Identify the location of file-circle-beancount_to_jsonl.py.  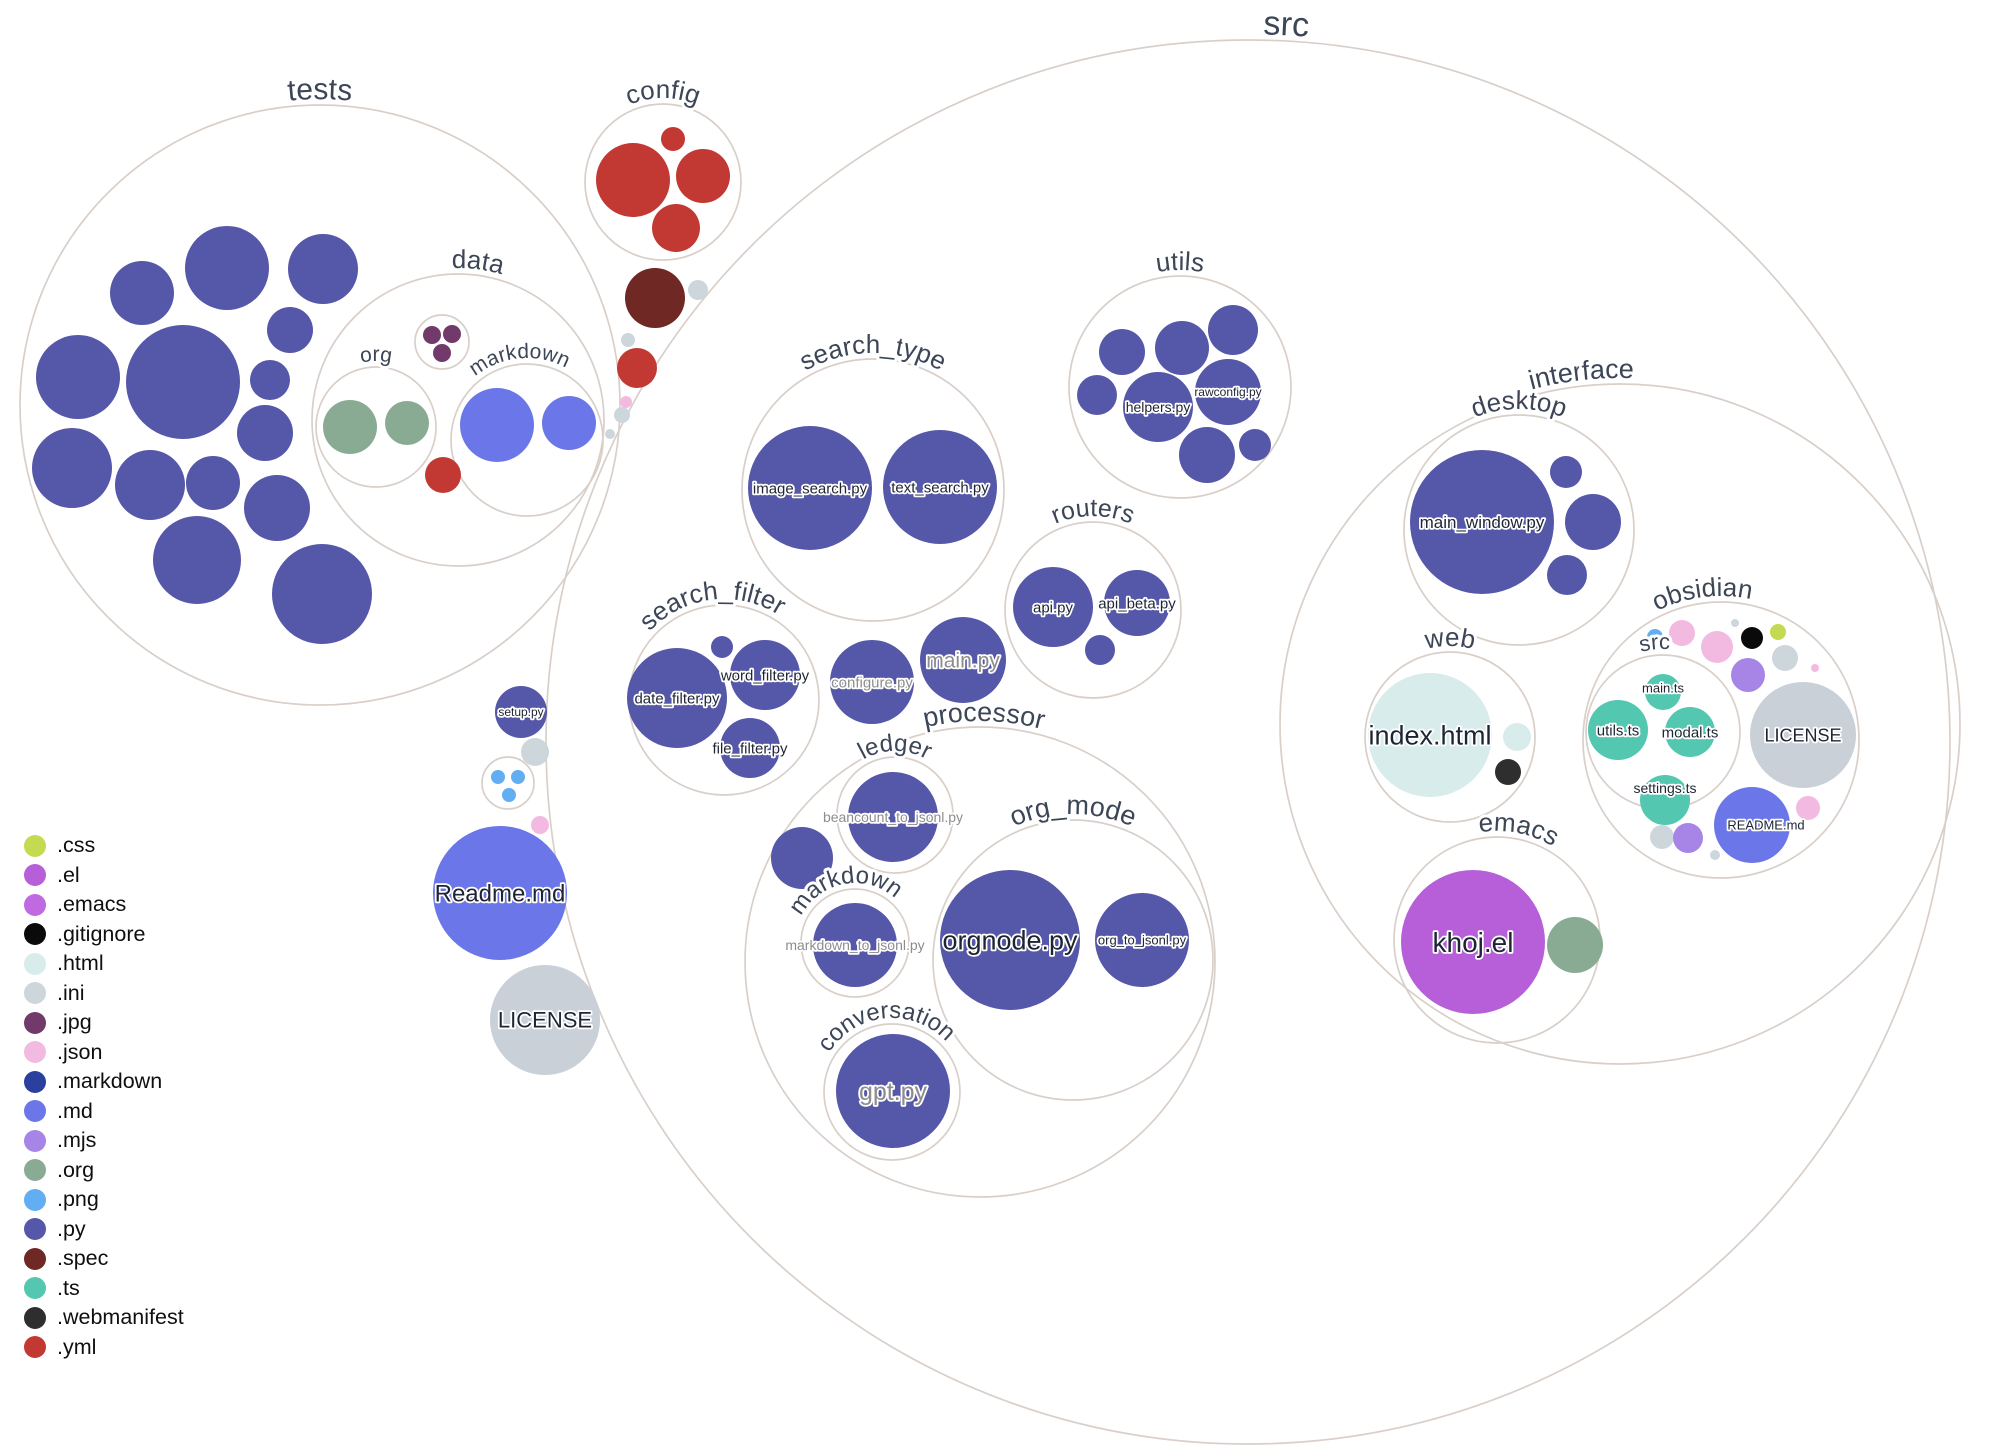
(893, 817).